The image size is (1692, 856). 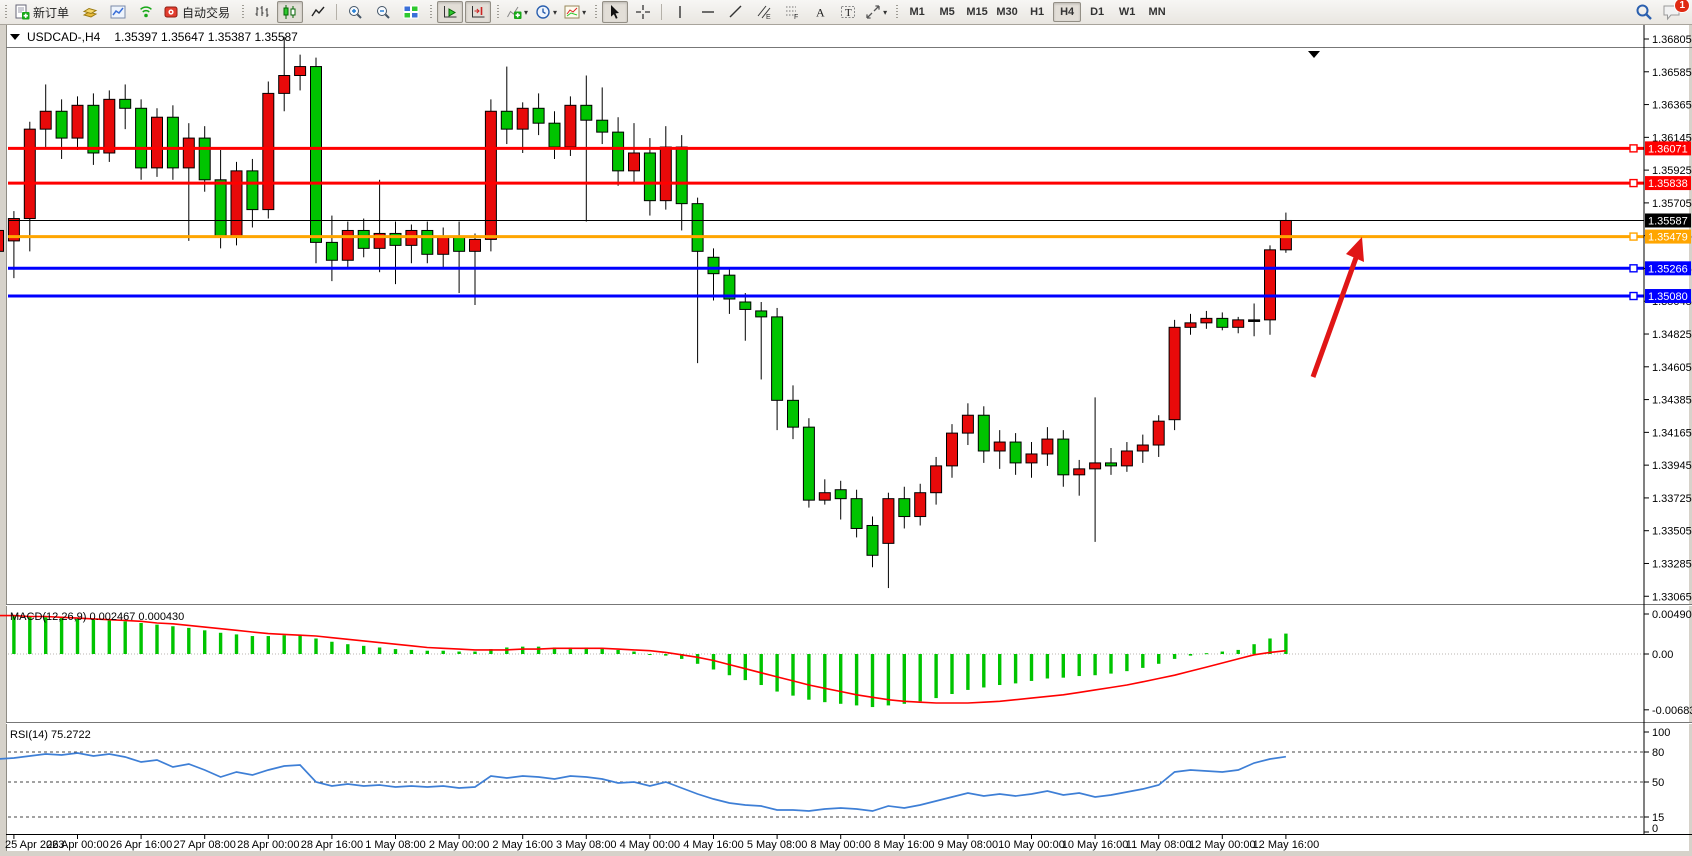 What do you see at coordinates (118, 12) in the screenshot?
I see `charts-button` at bounding box center [118, 12].